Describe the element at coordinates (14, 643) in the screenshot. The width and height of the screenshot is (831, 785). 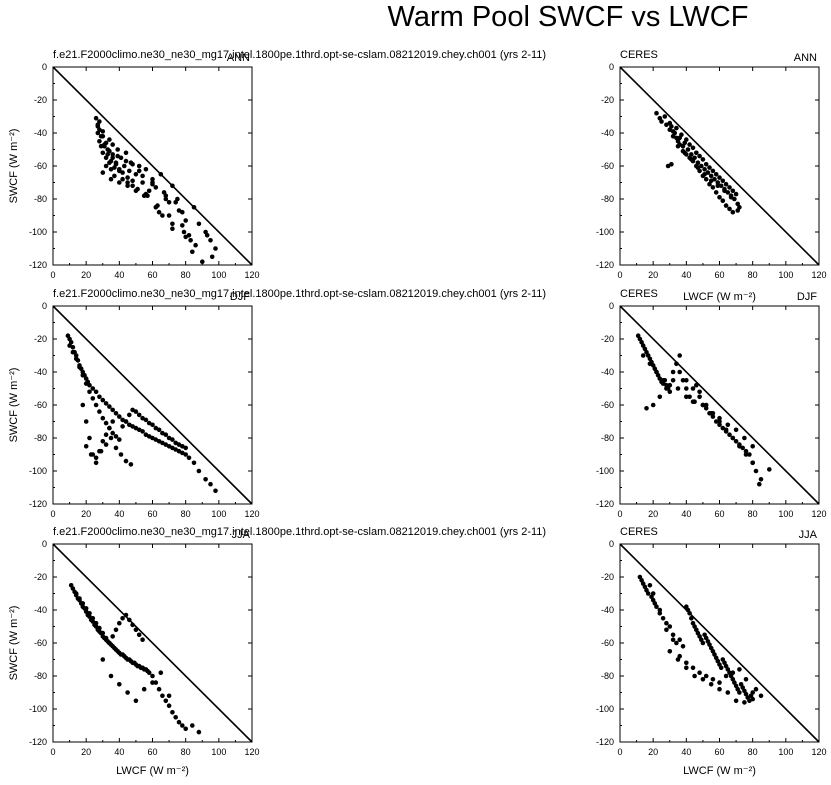
I see `y-axis-label: SWCF (W m⁻²)` at that location.